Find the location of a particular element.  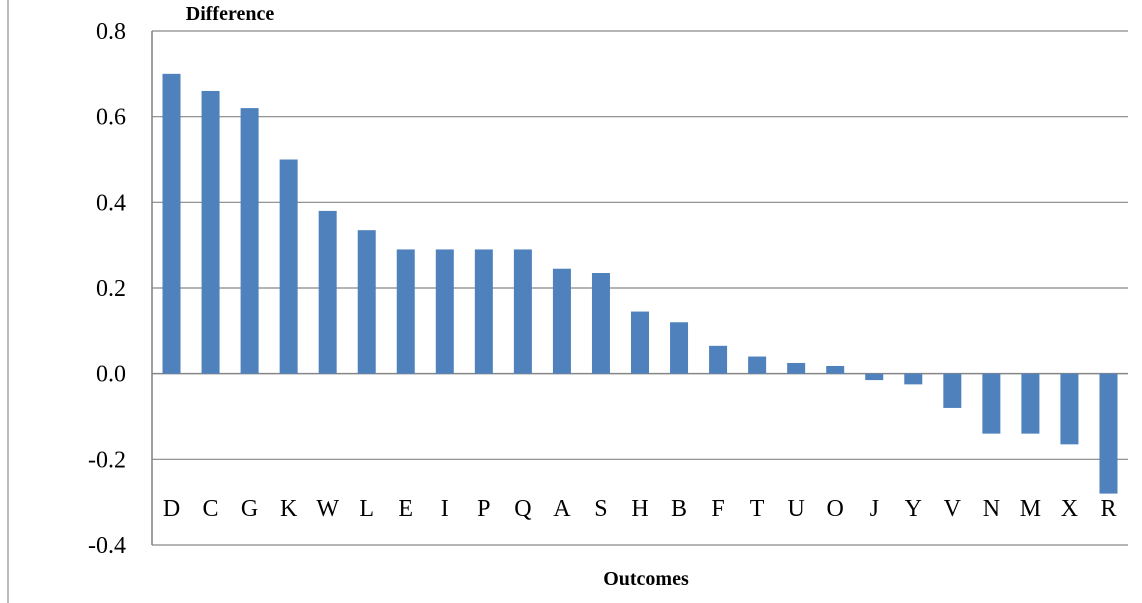

bar-D is located at coordinates (171, 223).